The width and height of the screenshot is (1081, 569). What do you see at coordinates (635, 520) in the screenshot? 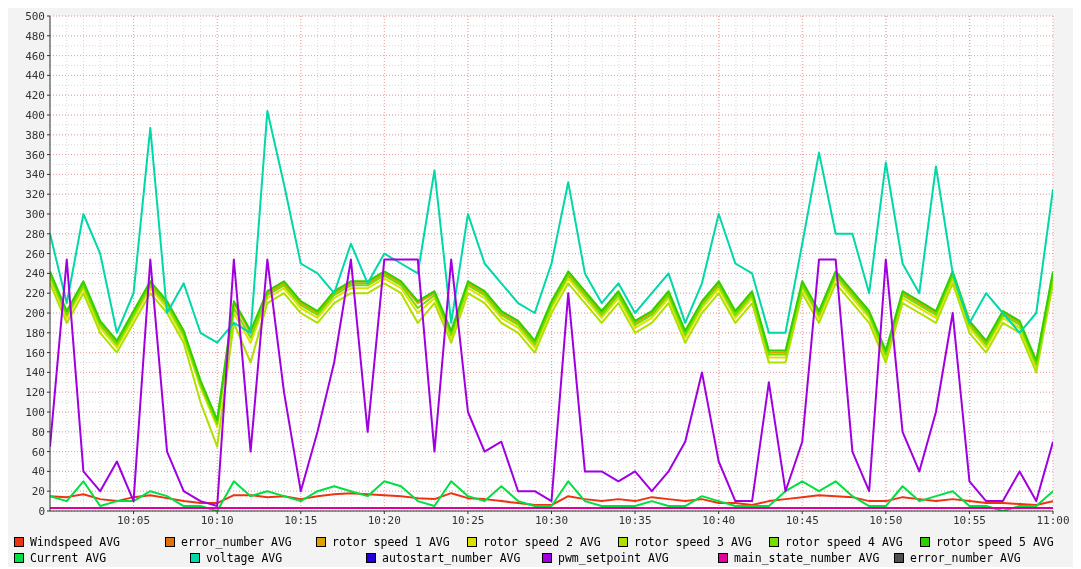
I see `x-tick-label: 10:35` at bounding box center [635, 520].